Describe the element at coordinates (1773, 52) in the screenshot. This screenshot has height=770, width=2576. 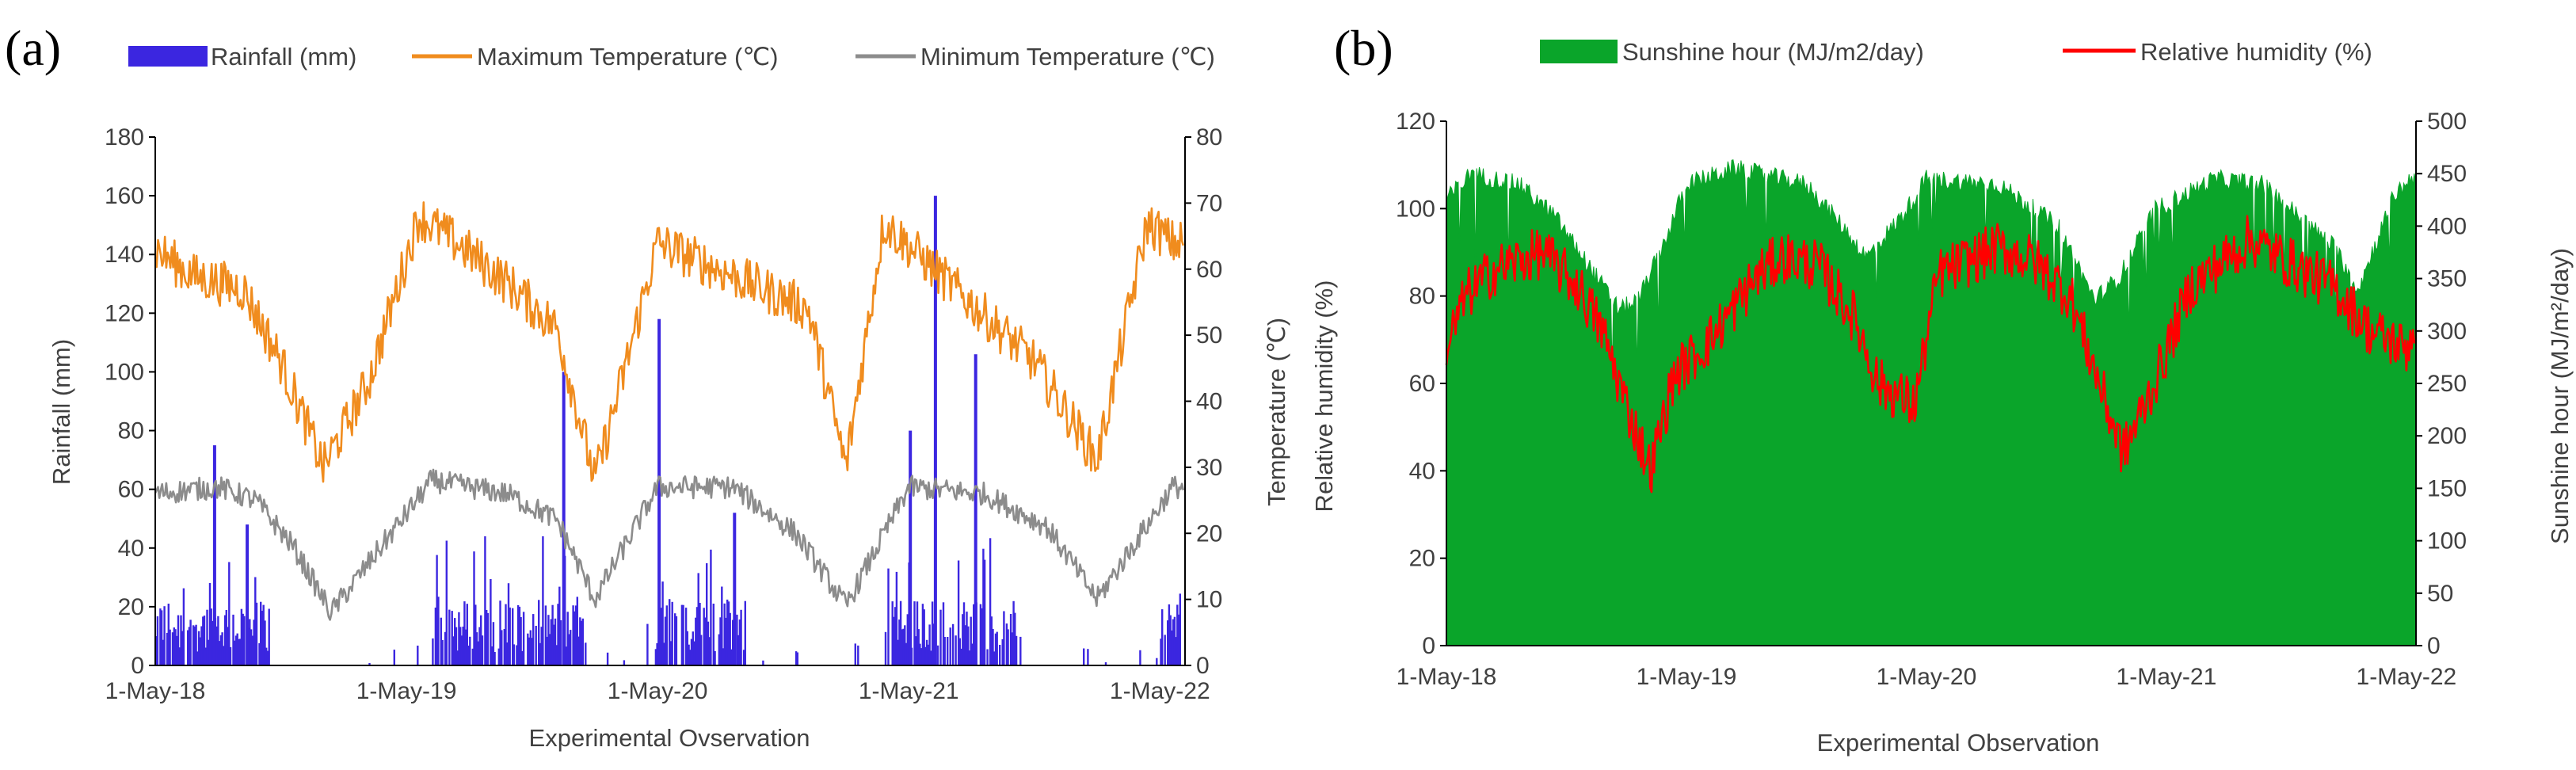
I see `legend-label-sunshine: Sunshine hour (MJ/m2/day)` at that location.